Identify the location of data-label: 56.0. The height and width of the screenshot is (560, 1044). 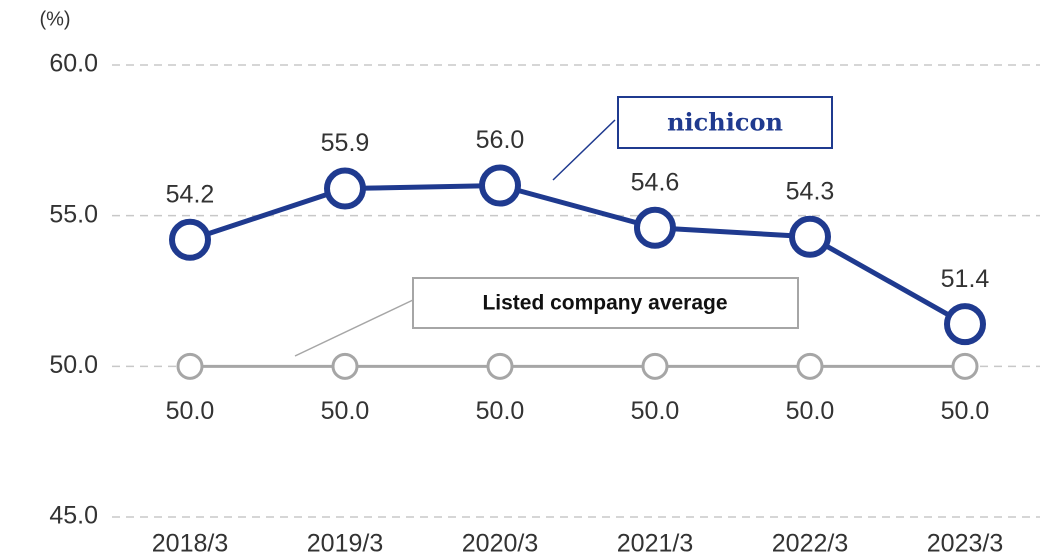
(500, 140).